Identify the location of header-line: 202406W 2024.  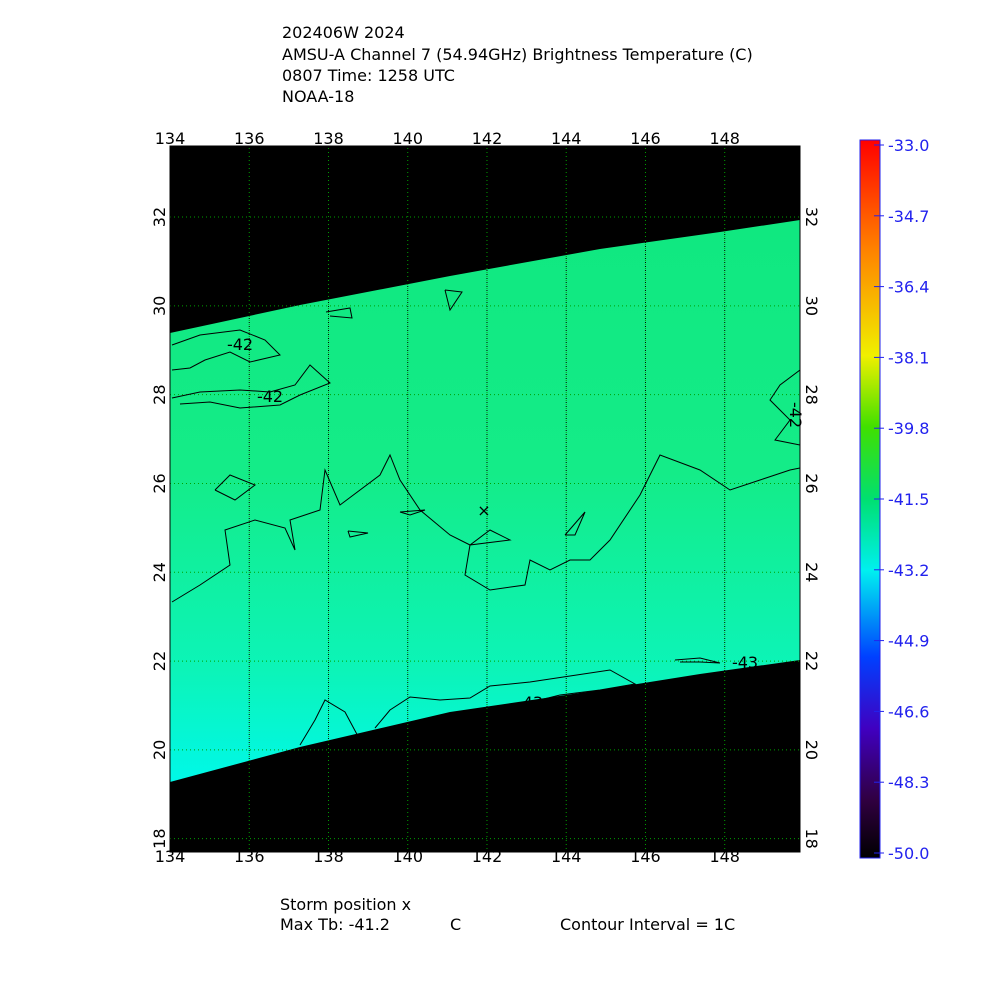
(343, 32).